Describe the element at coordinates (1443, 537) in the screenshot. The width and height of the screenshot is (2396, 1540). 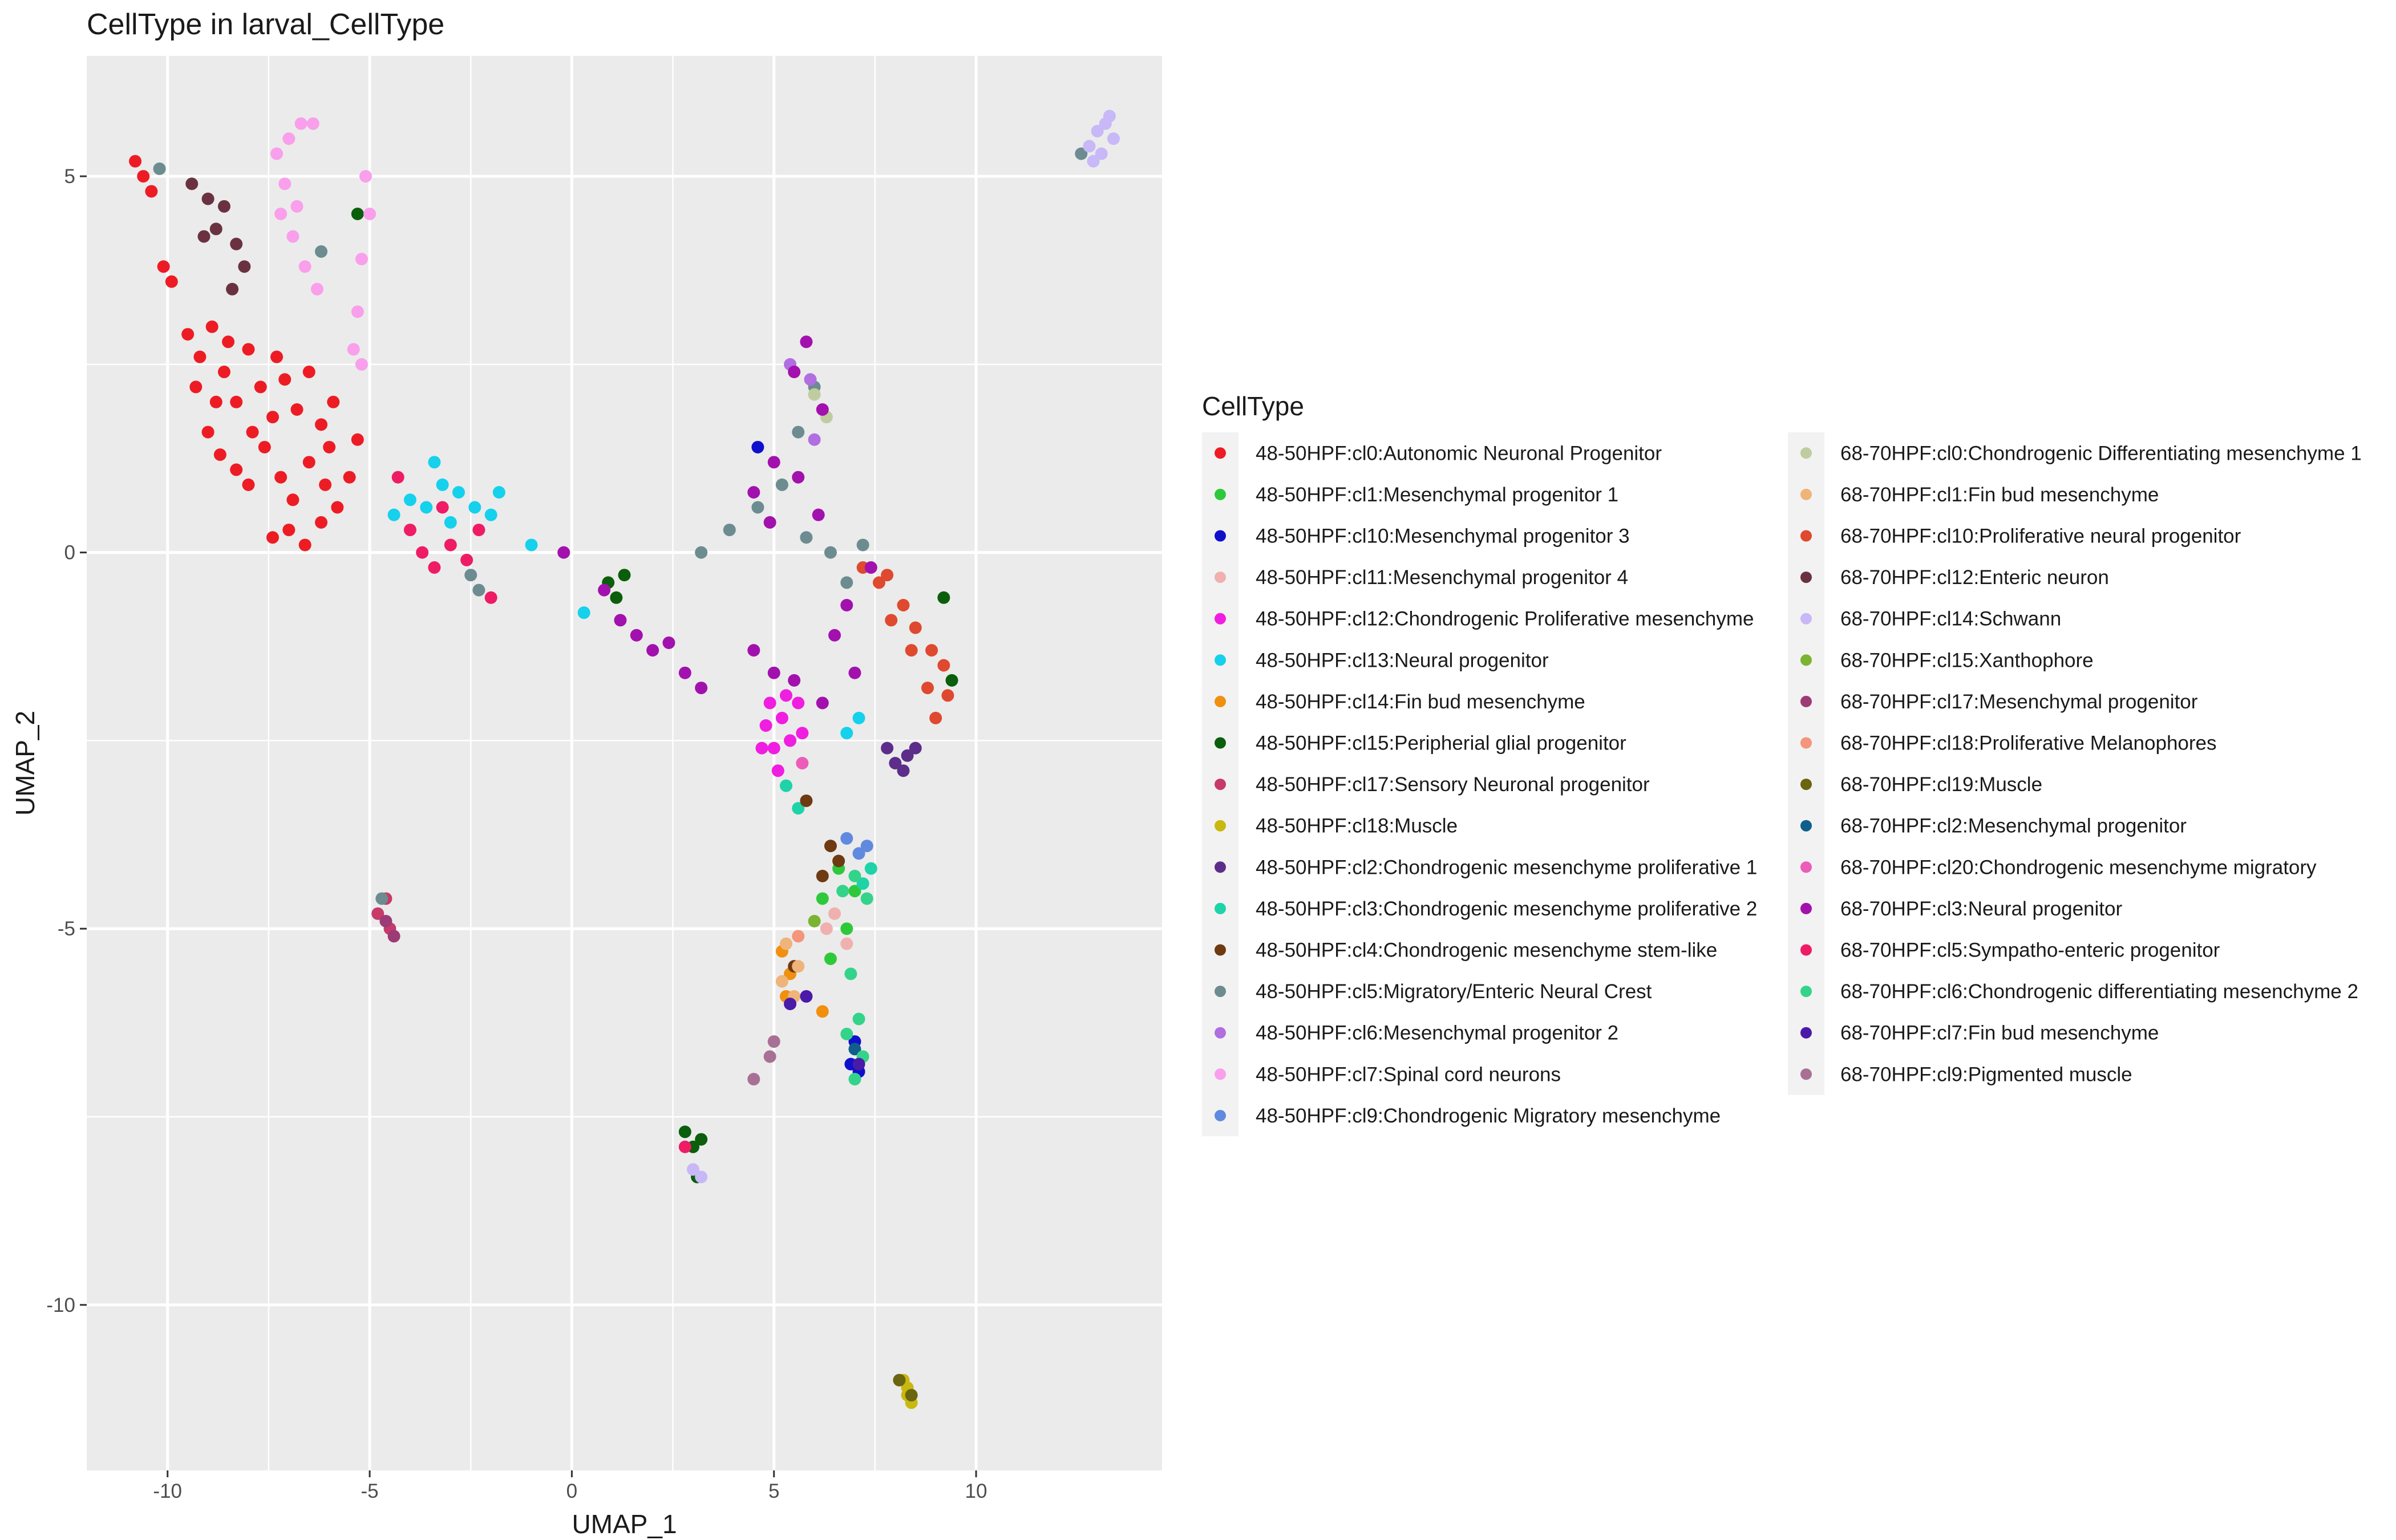
I see `legend-label: 48-50HPF:cl10:Mesenchymal progenitor 3` at that location.